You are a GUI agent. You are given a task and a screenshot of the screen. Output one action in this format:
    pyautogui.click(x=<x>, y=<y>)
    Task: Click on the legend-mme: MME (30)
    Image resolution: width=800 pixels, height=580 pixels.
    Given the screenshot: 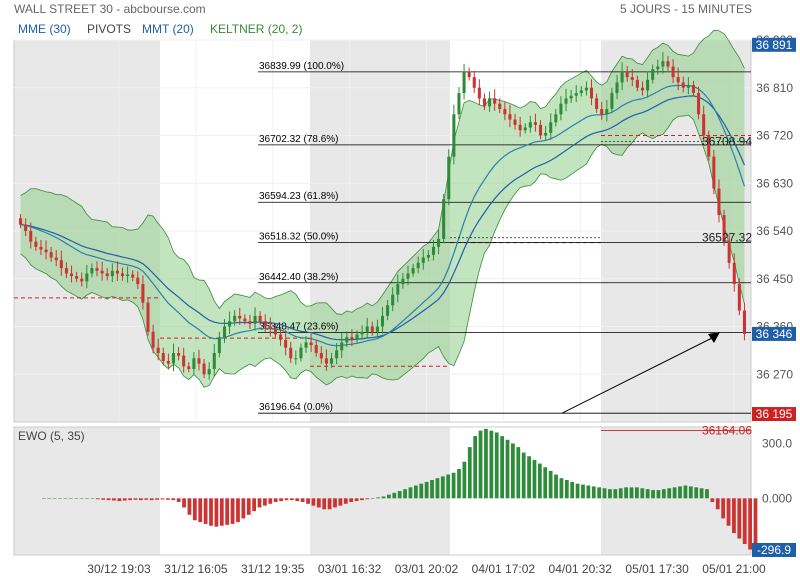 What is the action you would take?
    pyautogui.click(x=44, y=29)
    